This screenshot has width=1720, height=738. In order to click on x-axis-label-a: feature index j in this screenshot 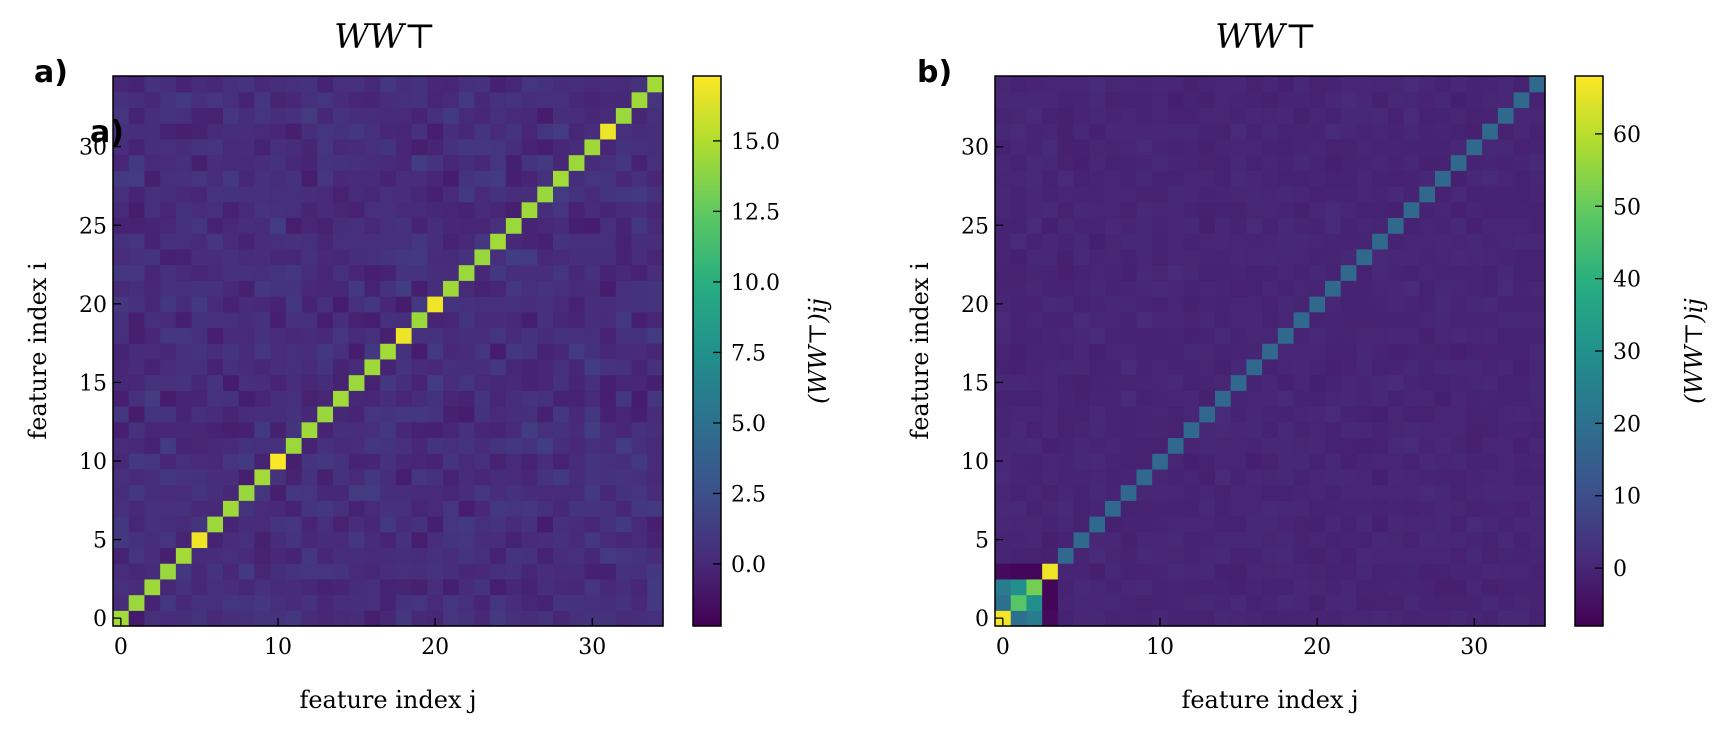, I will do `click(387, 700)`.